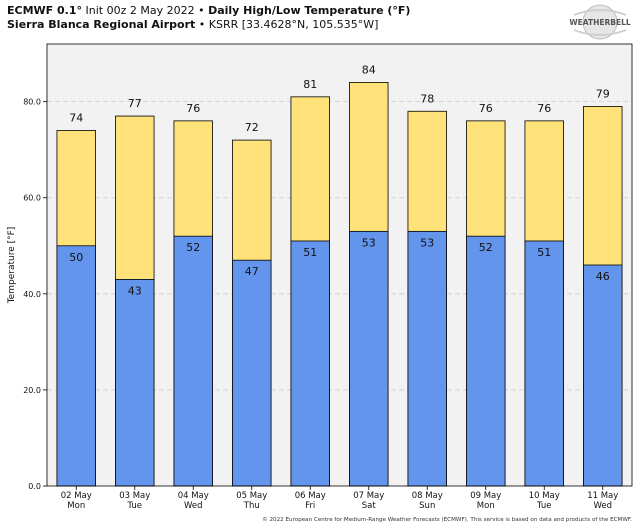  Describe the element at coordinates (603, 93) in the screenshot. I see `high-temp-label: 79` at that location.